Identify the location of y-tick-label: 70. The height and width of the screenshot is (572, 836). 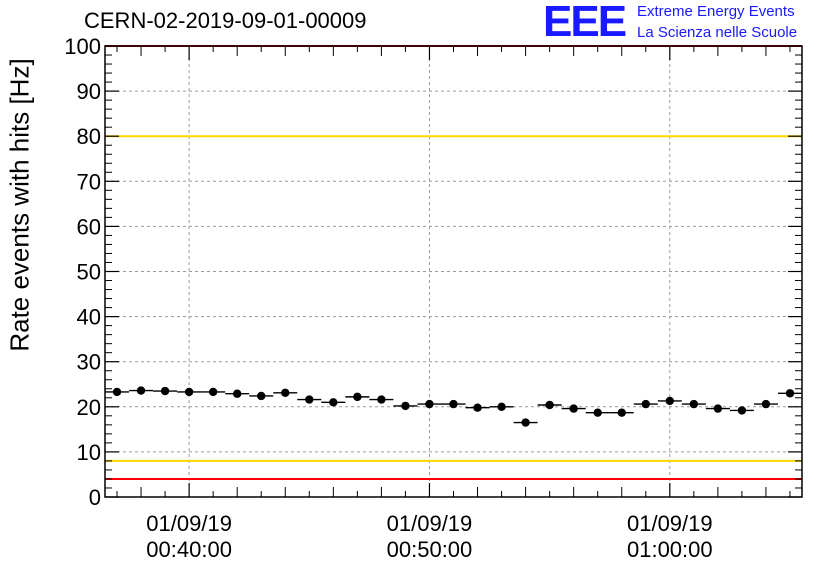
(89, 181).